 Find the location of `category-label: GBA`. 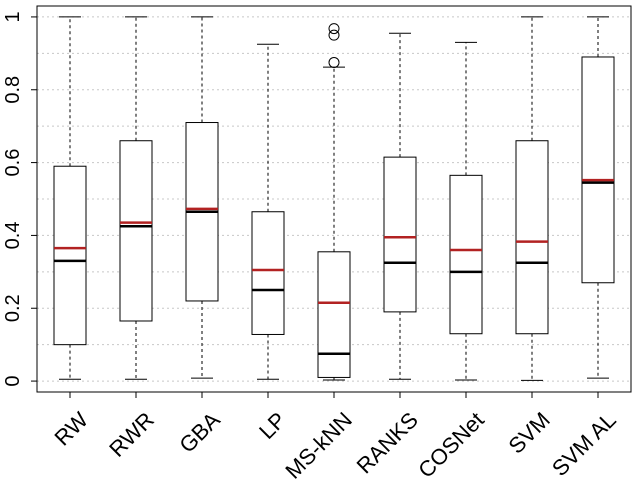

category-label: GBA is located at coordinates (199, 432).